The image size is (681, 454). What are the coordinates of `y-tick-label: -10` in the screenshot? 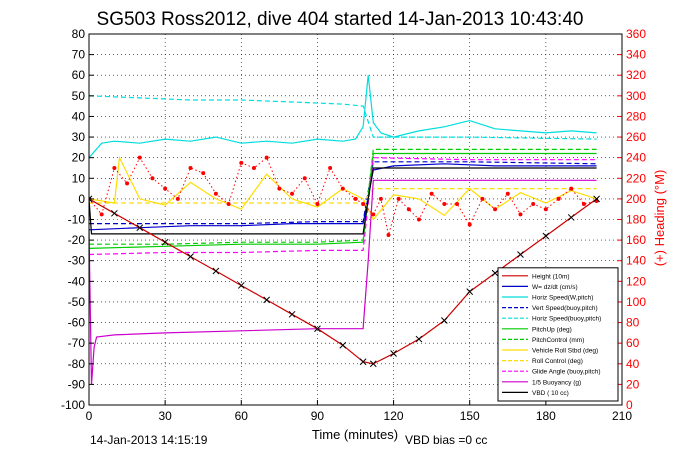 It's located at (77, 220).